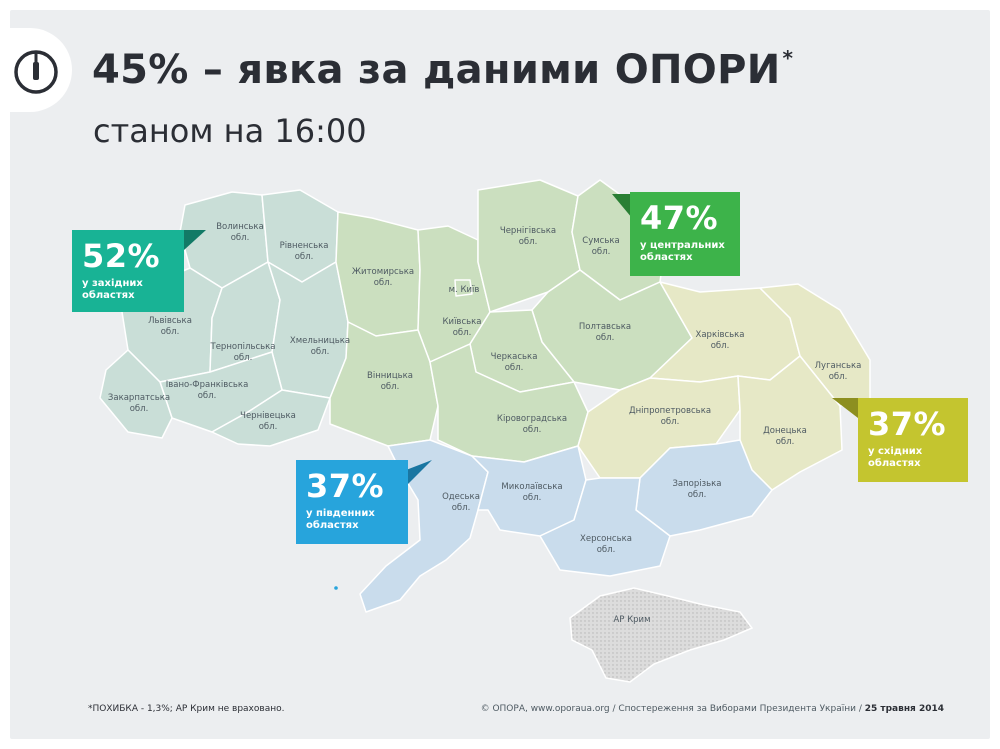 The width and height of the screenshot is (1000, 749). Describe the element at coordinates (345, 486) in the screenshot. I see `badge-south-value: 37%` at that location.